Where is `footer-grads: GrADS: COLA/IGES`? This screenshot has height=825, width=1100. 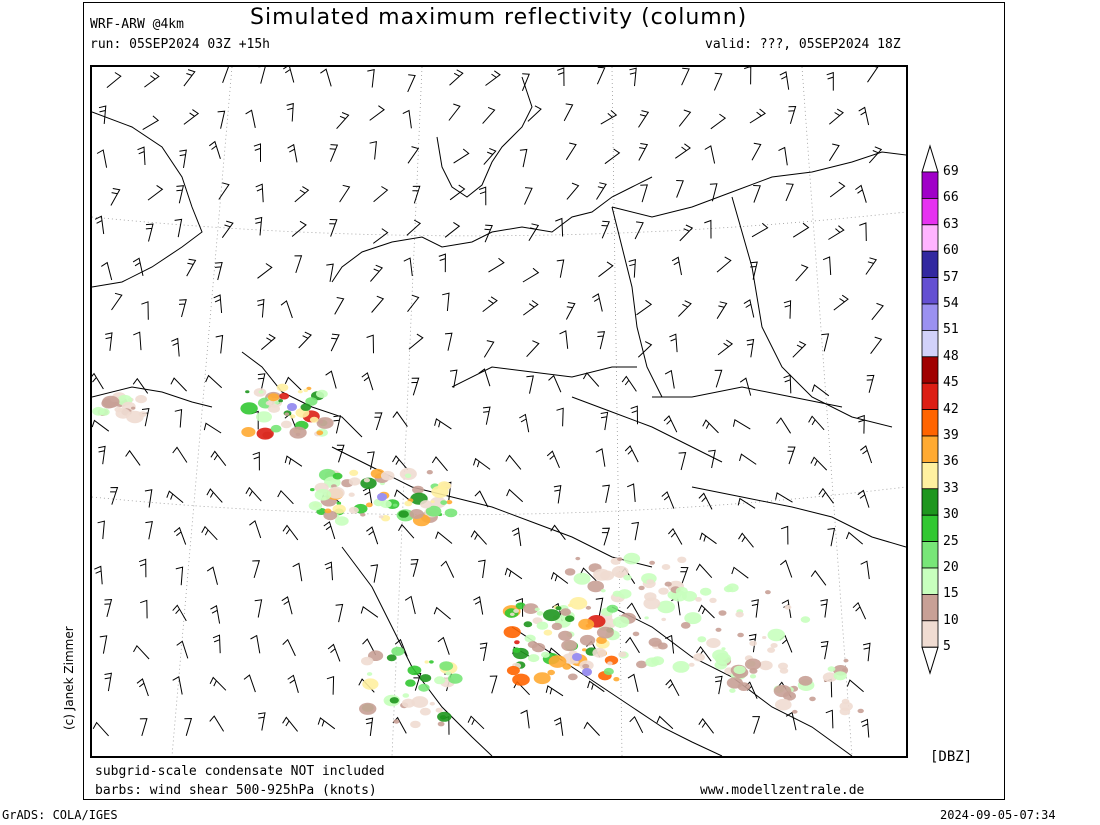
footer-grads: GrADS: COLA/IGES is located at coordinates (60, 815).